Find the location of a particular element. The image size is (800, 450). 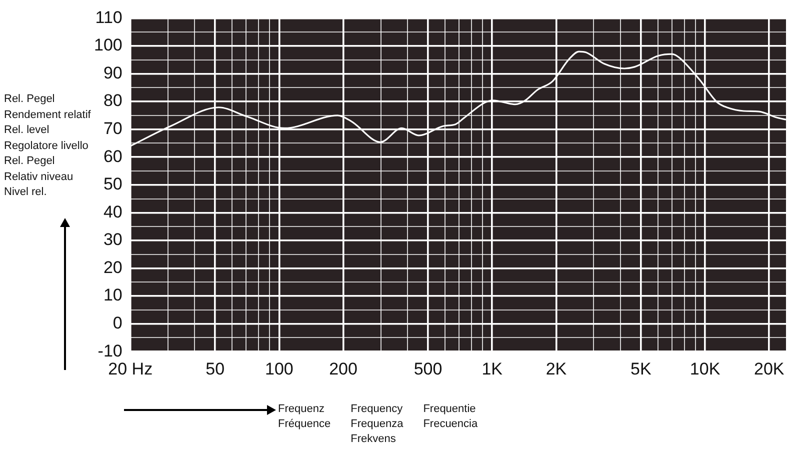

x-tick-label: 500 is located at coordinates (428, 368).